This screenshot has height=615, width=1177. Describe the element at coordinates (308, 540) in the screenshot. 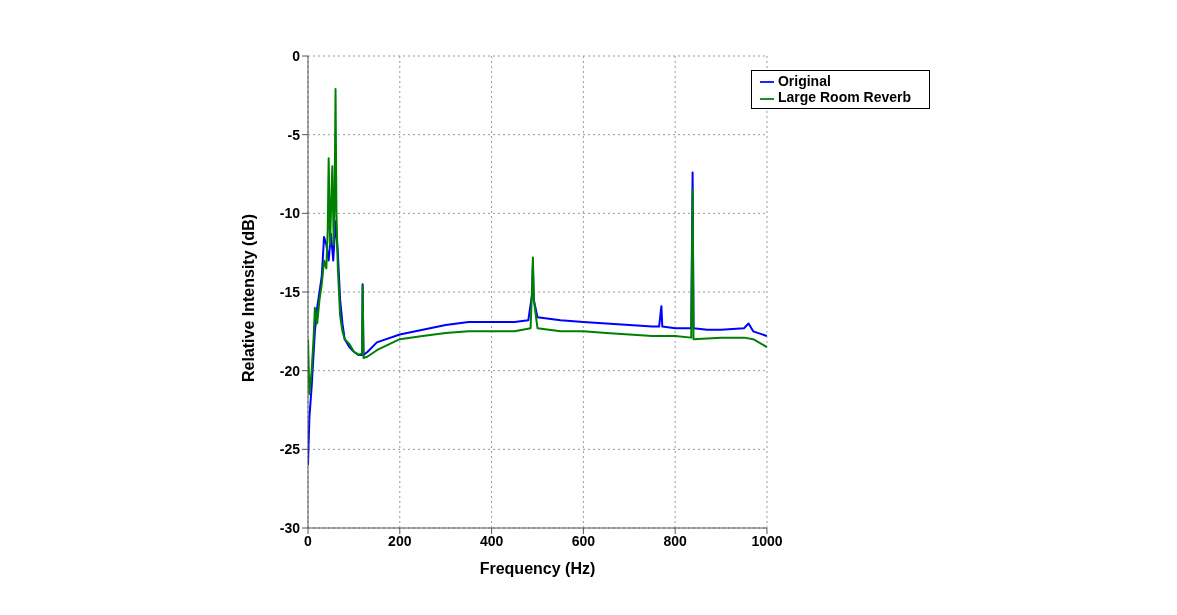

I see `x-tick-label: 0` at that location.